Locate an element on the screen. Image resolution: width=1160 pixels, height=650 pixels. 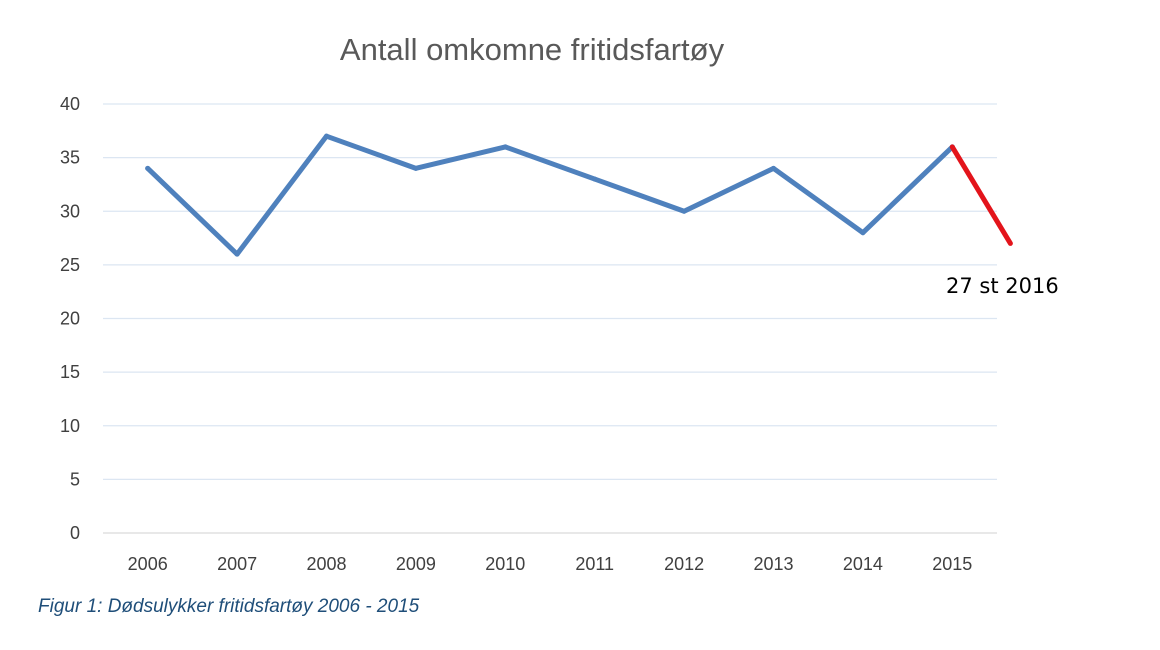
series-lines is located at coordinates (579, 195).